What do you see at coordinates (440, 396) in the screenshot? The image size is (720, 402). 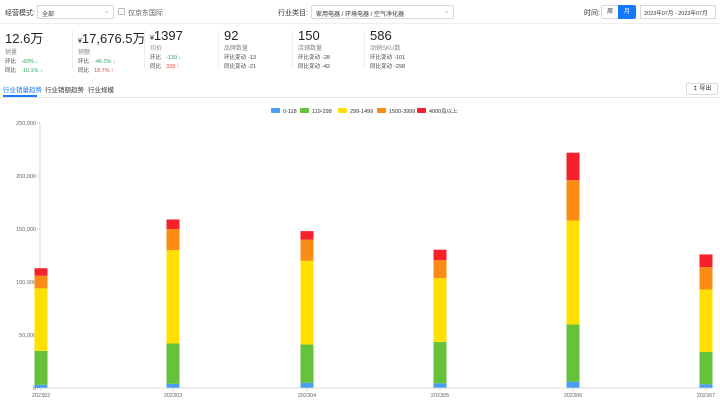 I see `x-tick-label: 202305` at bounding box center [440, 396].